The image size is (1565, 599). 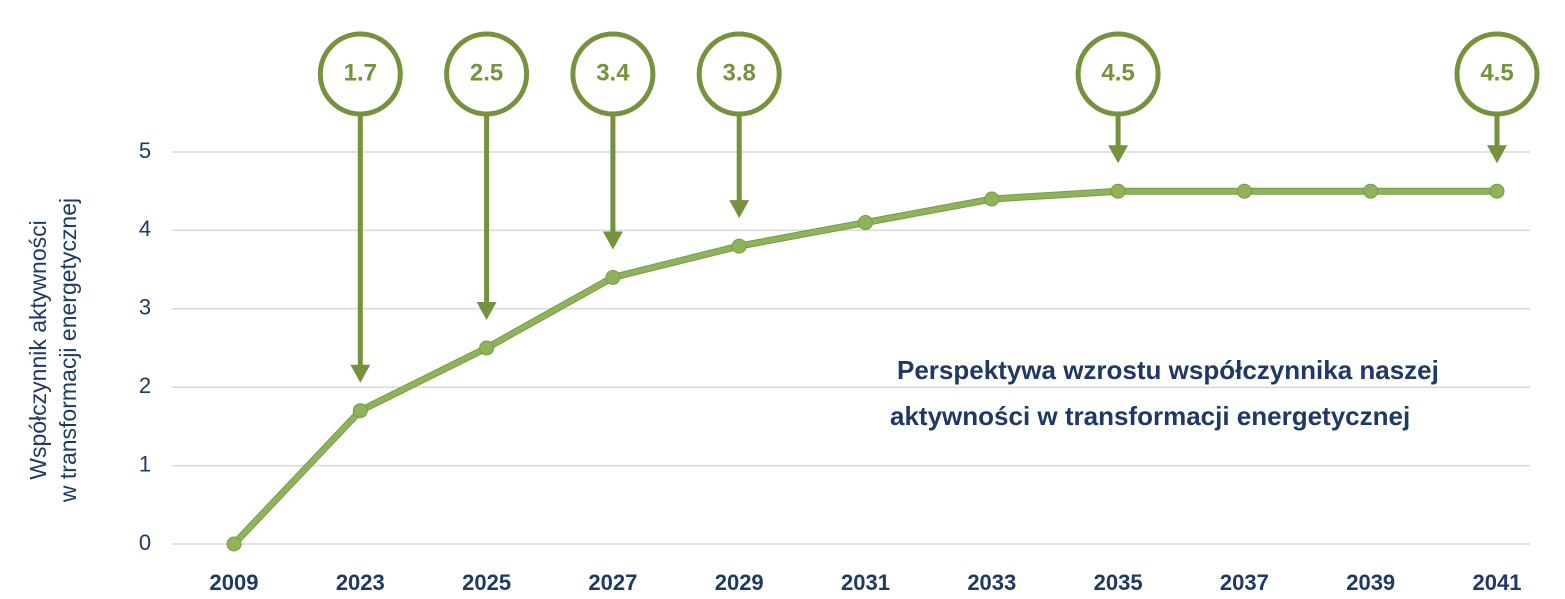 What do you see at coordinates (1118, 582) in the screenshot?
I see `x-tick-label: 2035` at bounding box center [1118, 582].